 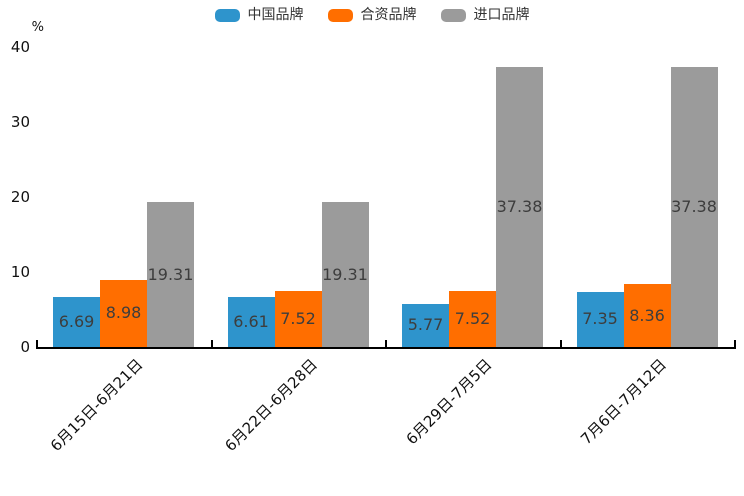 I want to click on legend-label: 中国品牌, so click(x=275, y=15).